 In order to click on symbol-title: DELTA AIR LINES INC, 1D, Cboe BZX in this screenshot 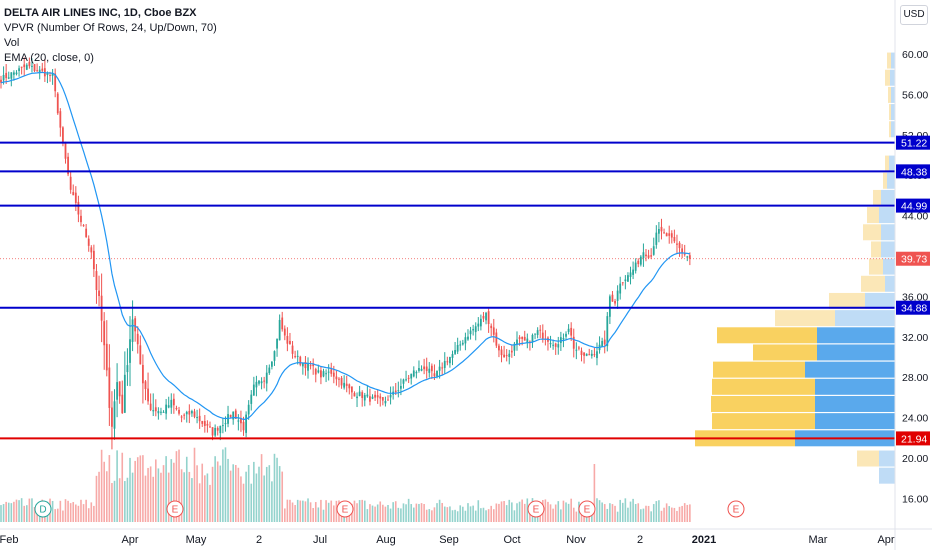, I will do `click(100, 13)`.